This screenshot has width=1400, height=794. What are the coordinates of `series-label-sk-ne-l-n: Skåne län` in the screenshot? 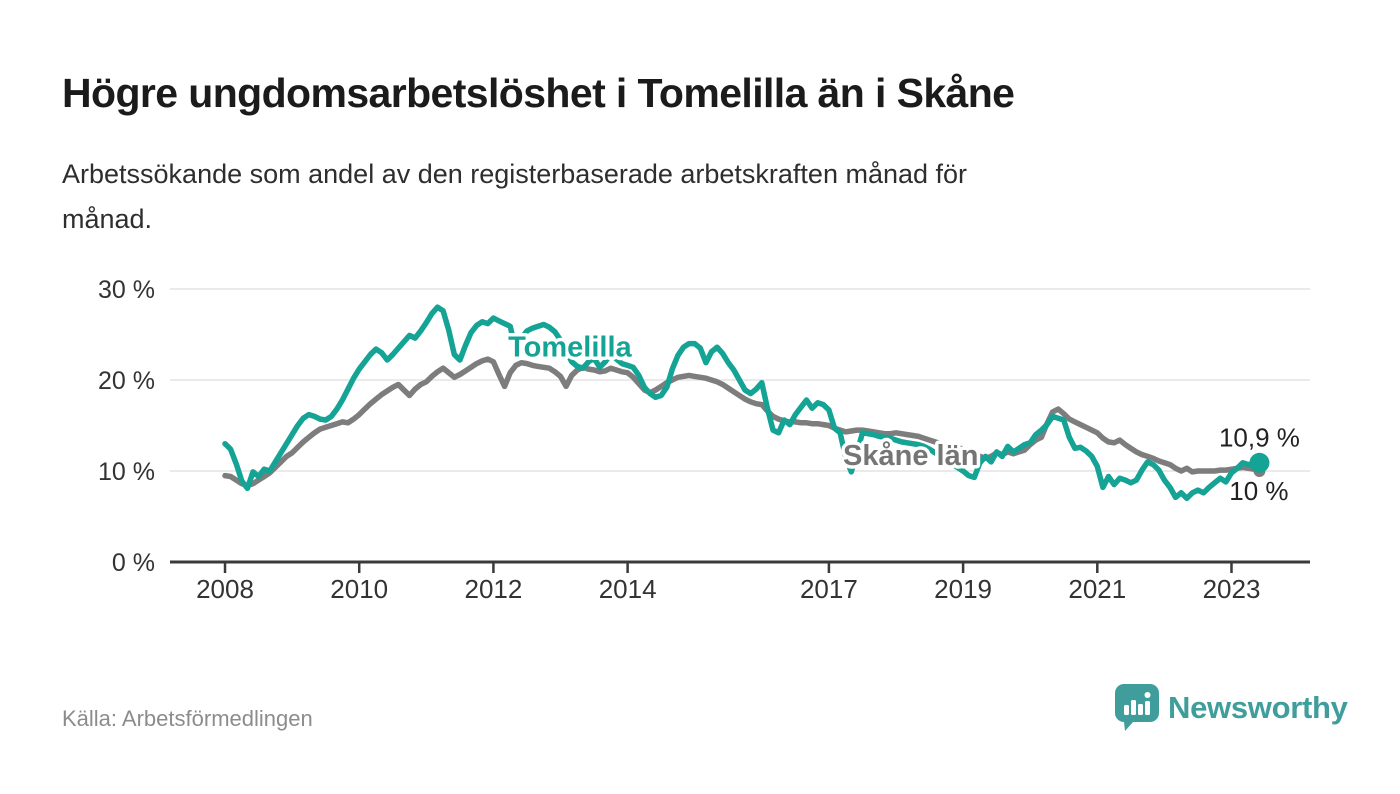 It's located at (910, 456).